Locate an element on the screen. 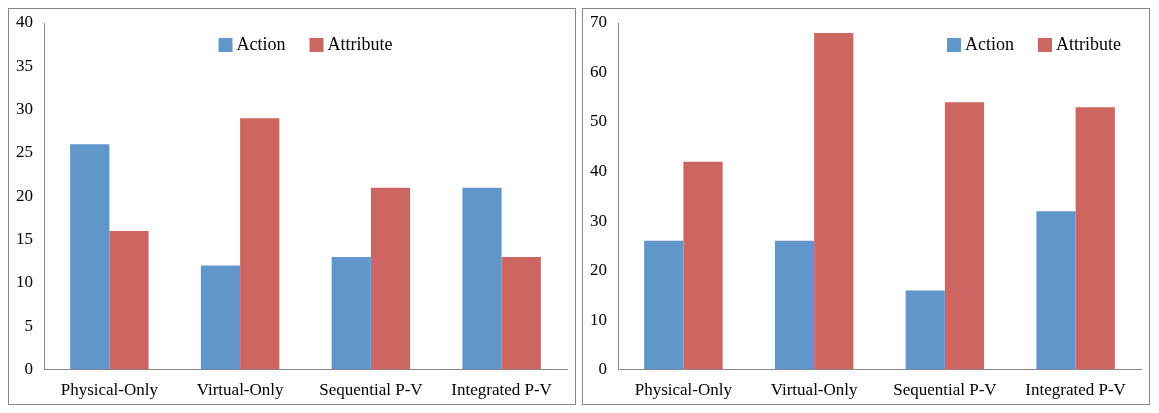 The image size is (1159, 413). y-tick-label: 50 is located at coordinates (598, 121).